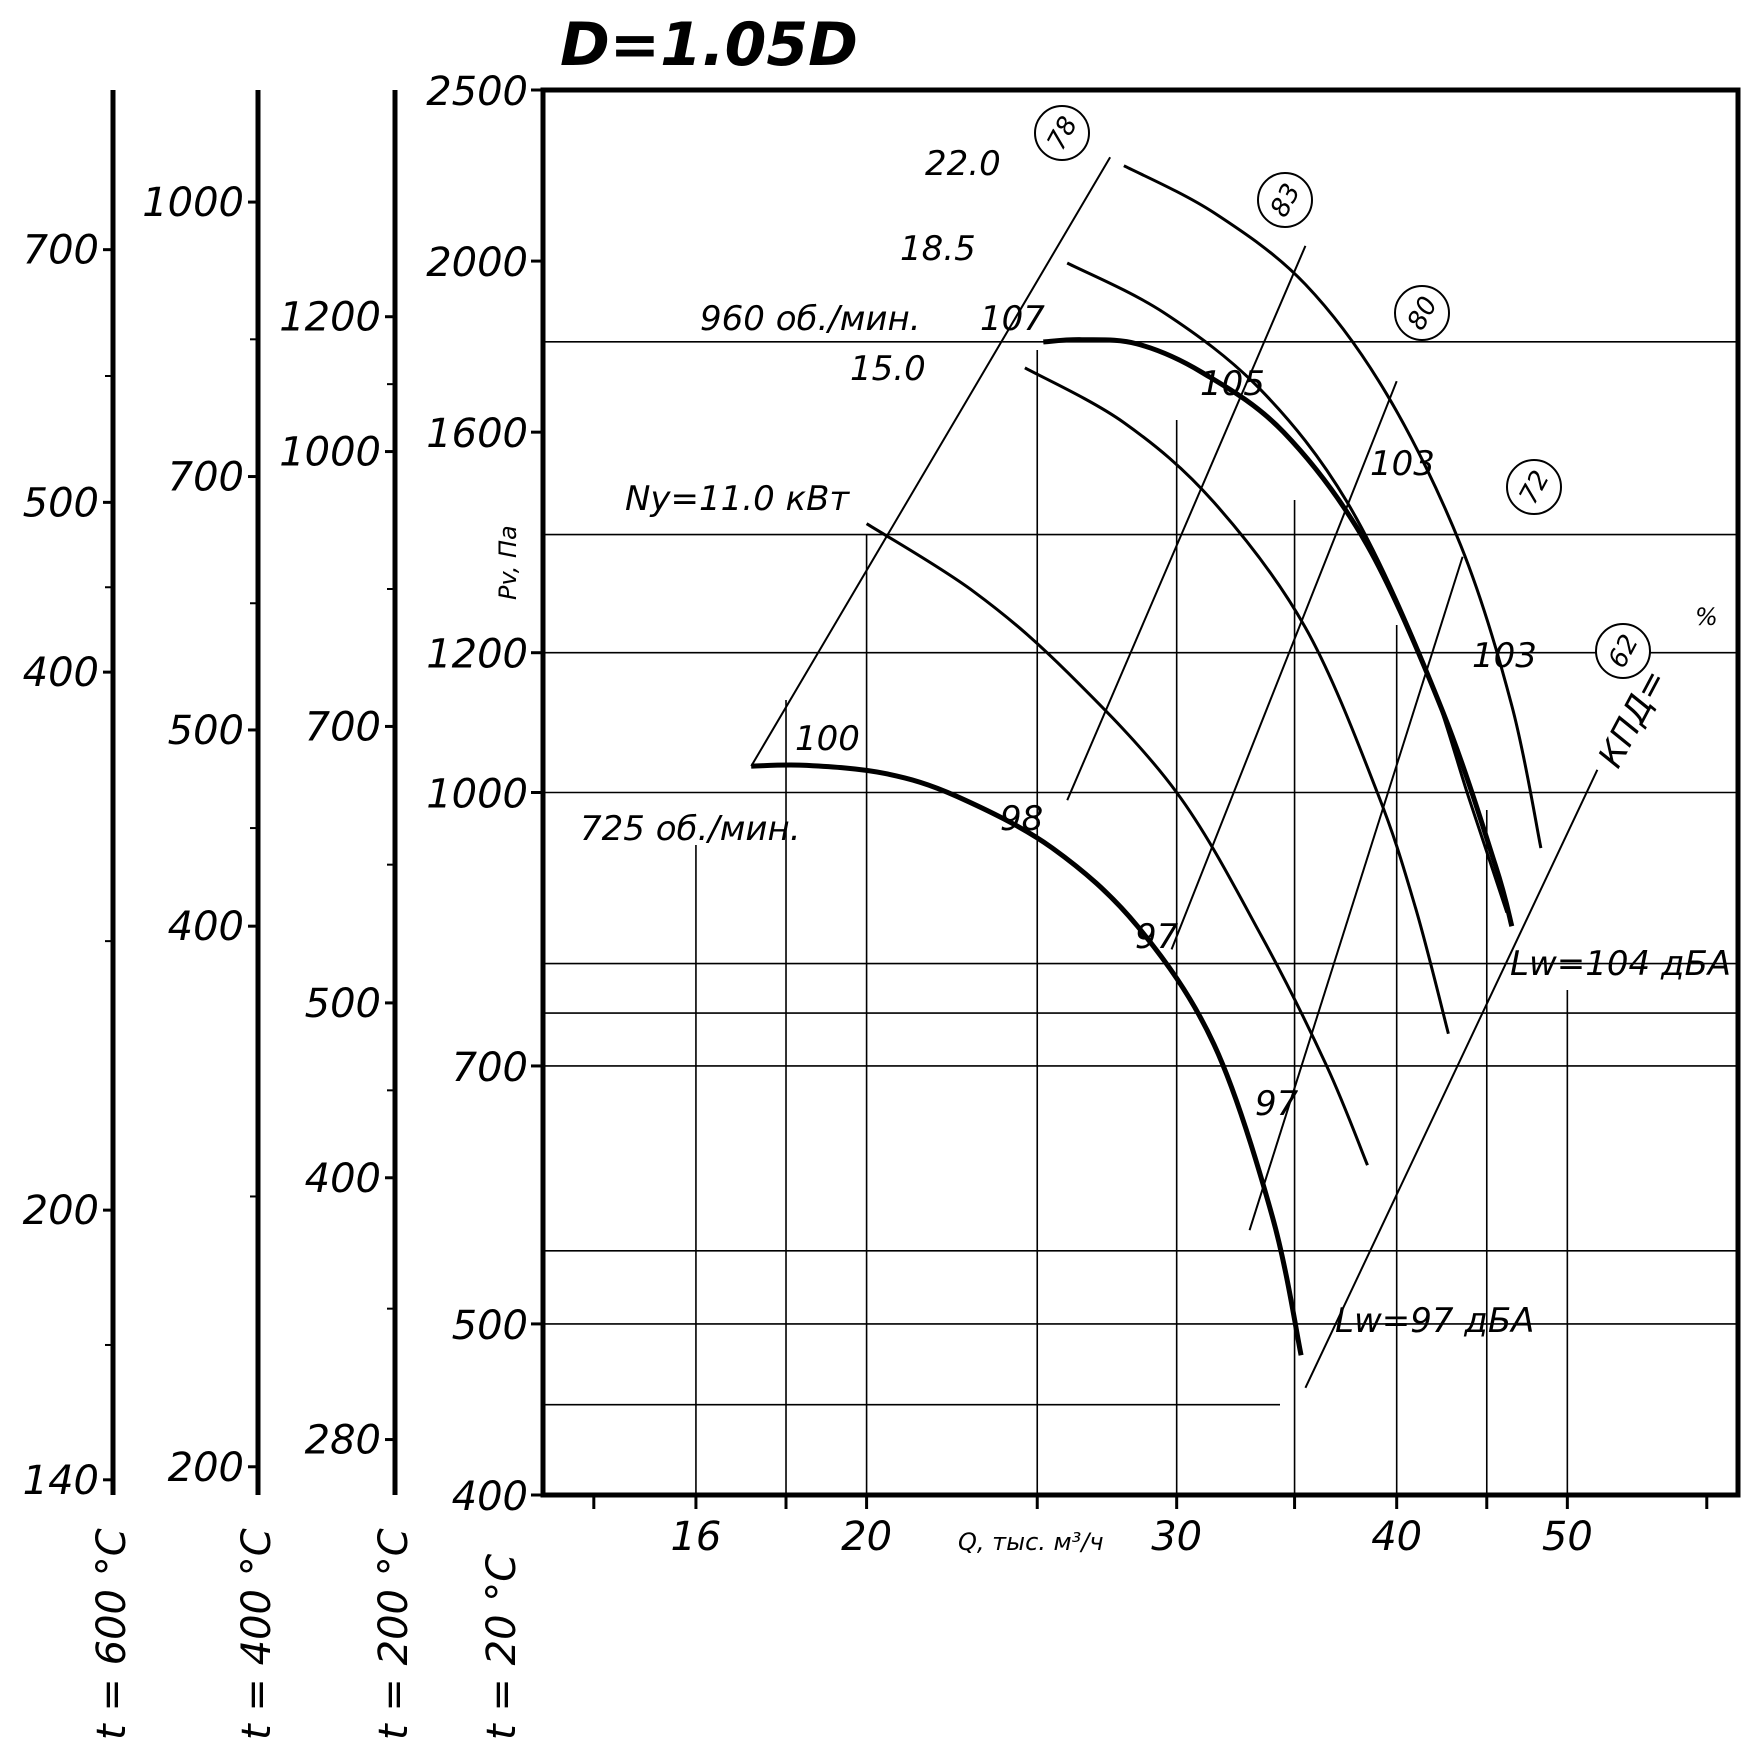 The image size is (1751, 1751). Describe the element at coordinates (1434, 1321) in the screenshot. I see `curve-annotation: Lw=97 дБА` at that location.